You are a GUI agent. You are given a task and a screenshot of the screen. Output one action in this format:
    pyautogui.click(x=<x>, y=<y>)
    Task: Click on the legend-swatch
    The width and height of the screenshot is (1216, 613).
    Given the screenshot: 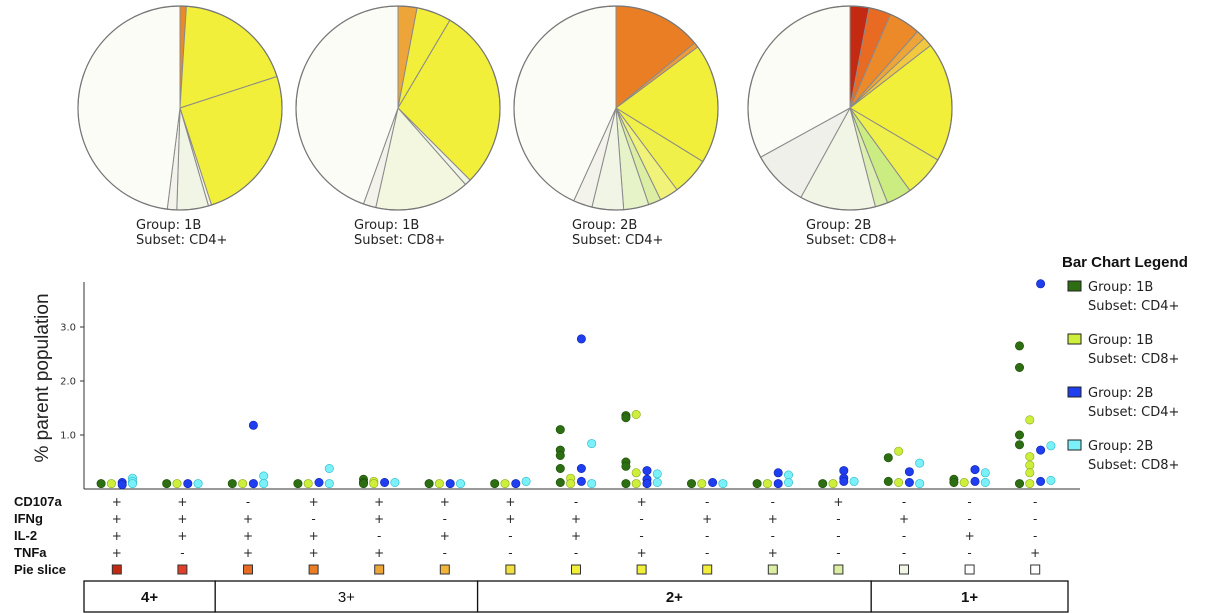 What is the action you would take?
    pyautogui.click(x=1074, y=339)
    